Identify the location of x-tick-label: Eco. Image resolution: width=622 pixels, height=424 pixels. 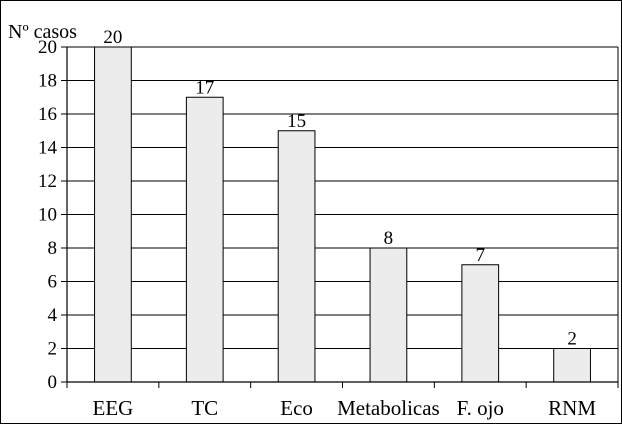
(296, 408).